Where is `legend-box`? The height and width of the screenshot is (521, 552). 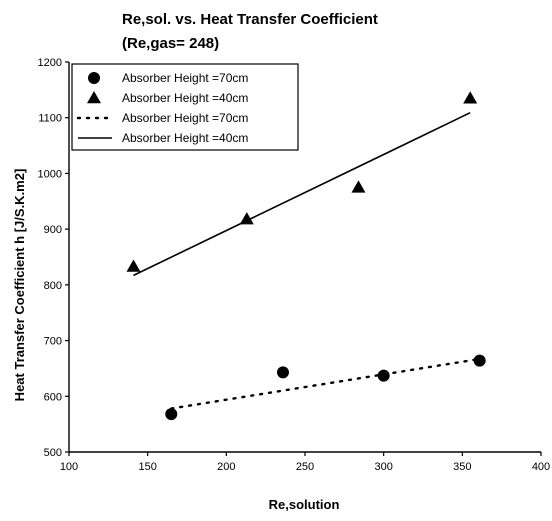 legend-box is located at coordinates (185, 107).